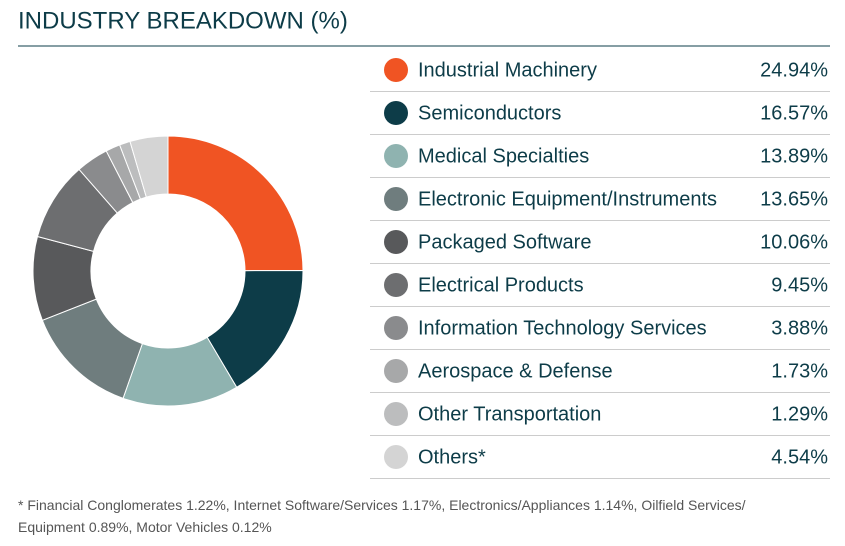  I want to click on legend-label: Electronic Equipment/Instruments, so click(567, 199).